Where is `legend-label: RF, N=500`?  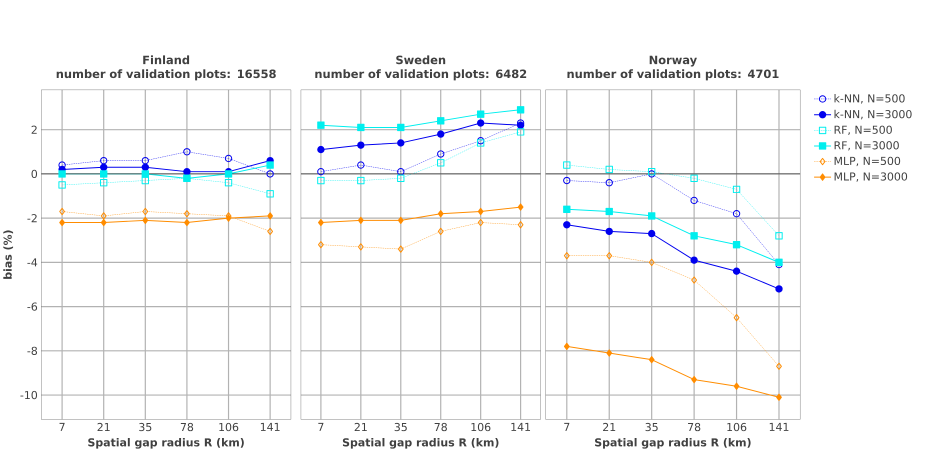 legend-label: RF, N=500 is located at coordinates (863, 130).